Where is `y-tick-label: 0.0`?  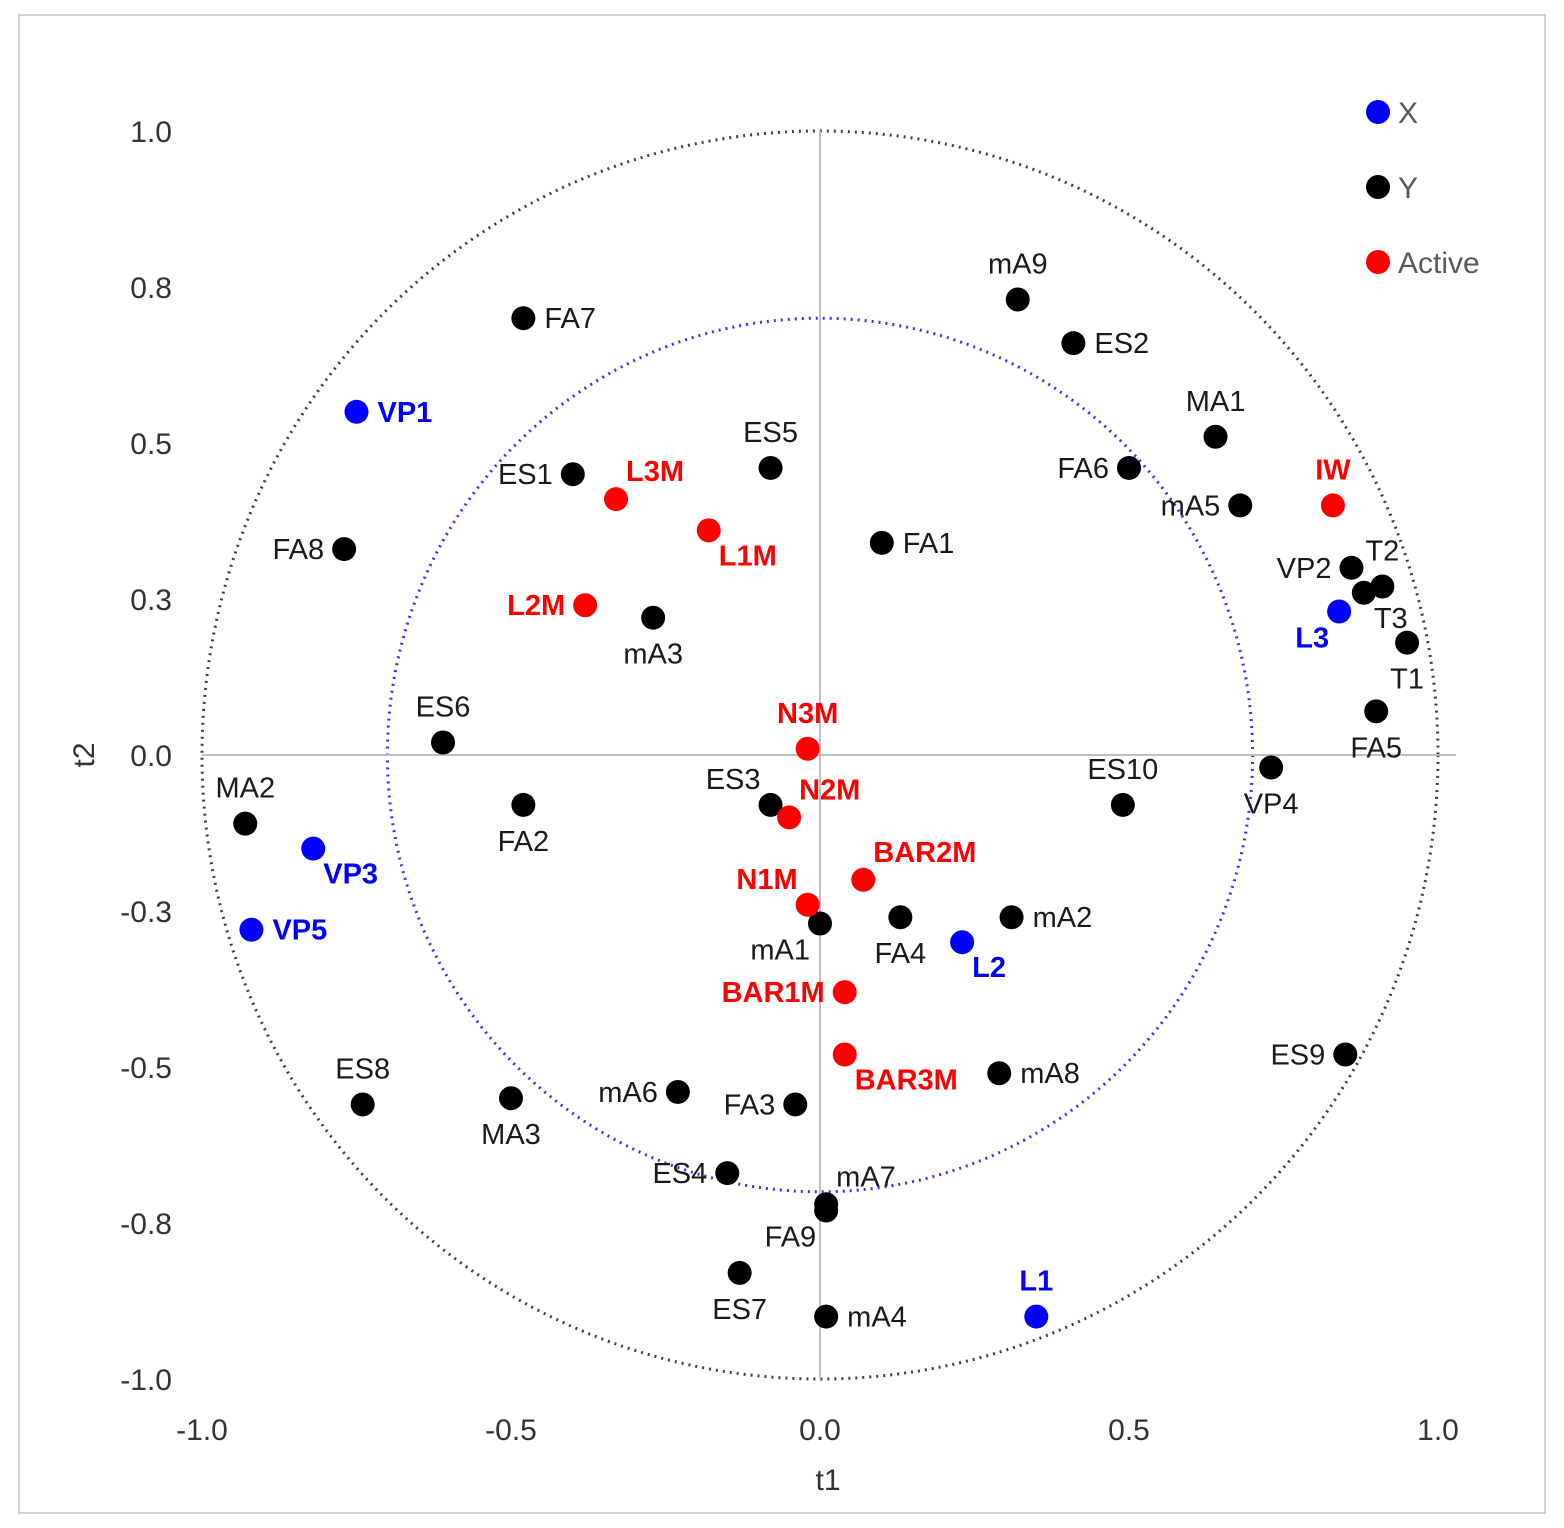
y-tick-label: 0.0 is located at coordinates (151, 756).